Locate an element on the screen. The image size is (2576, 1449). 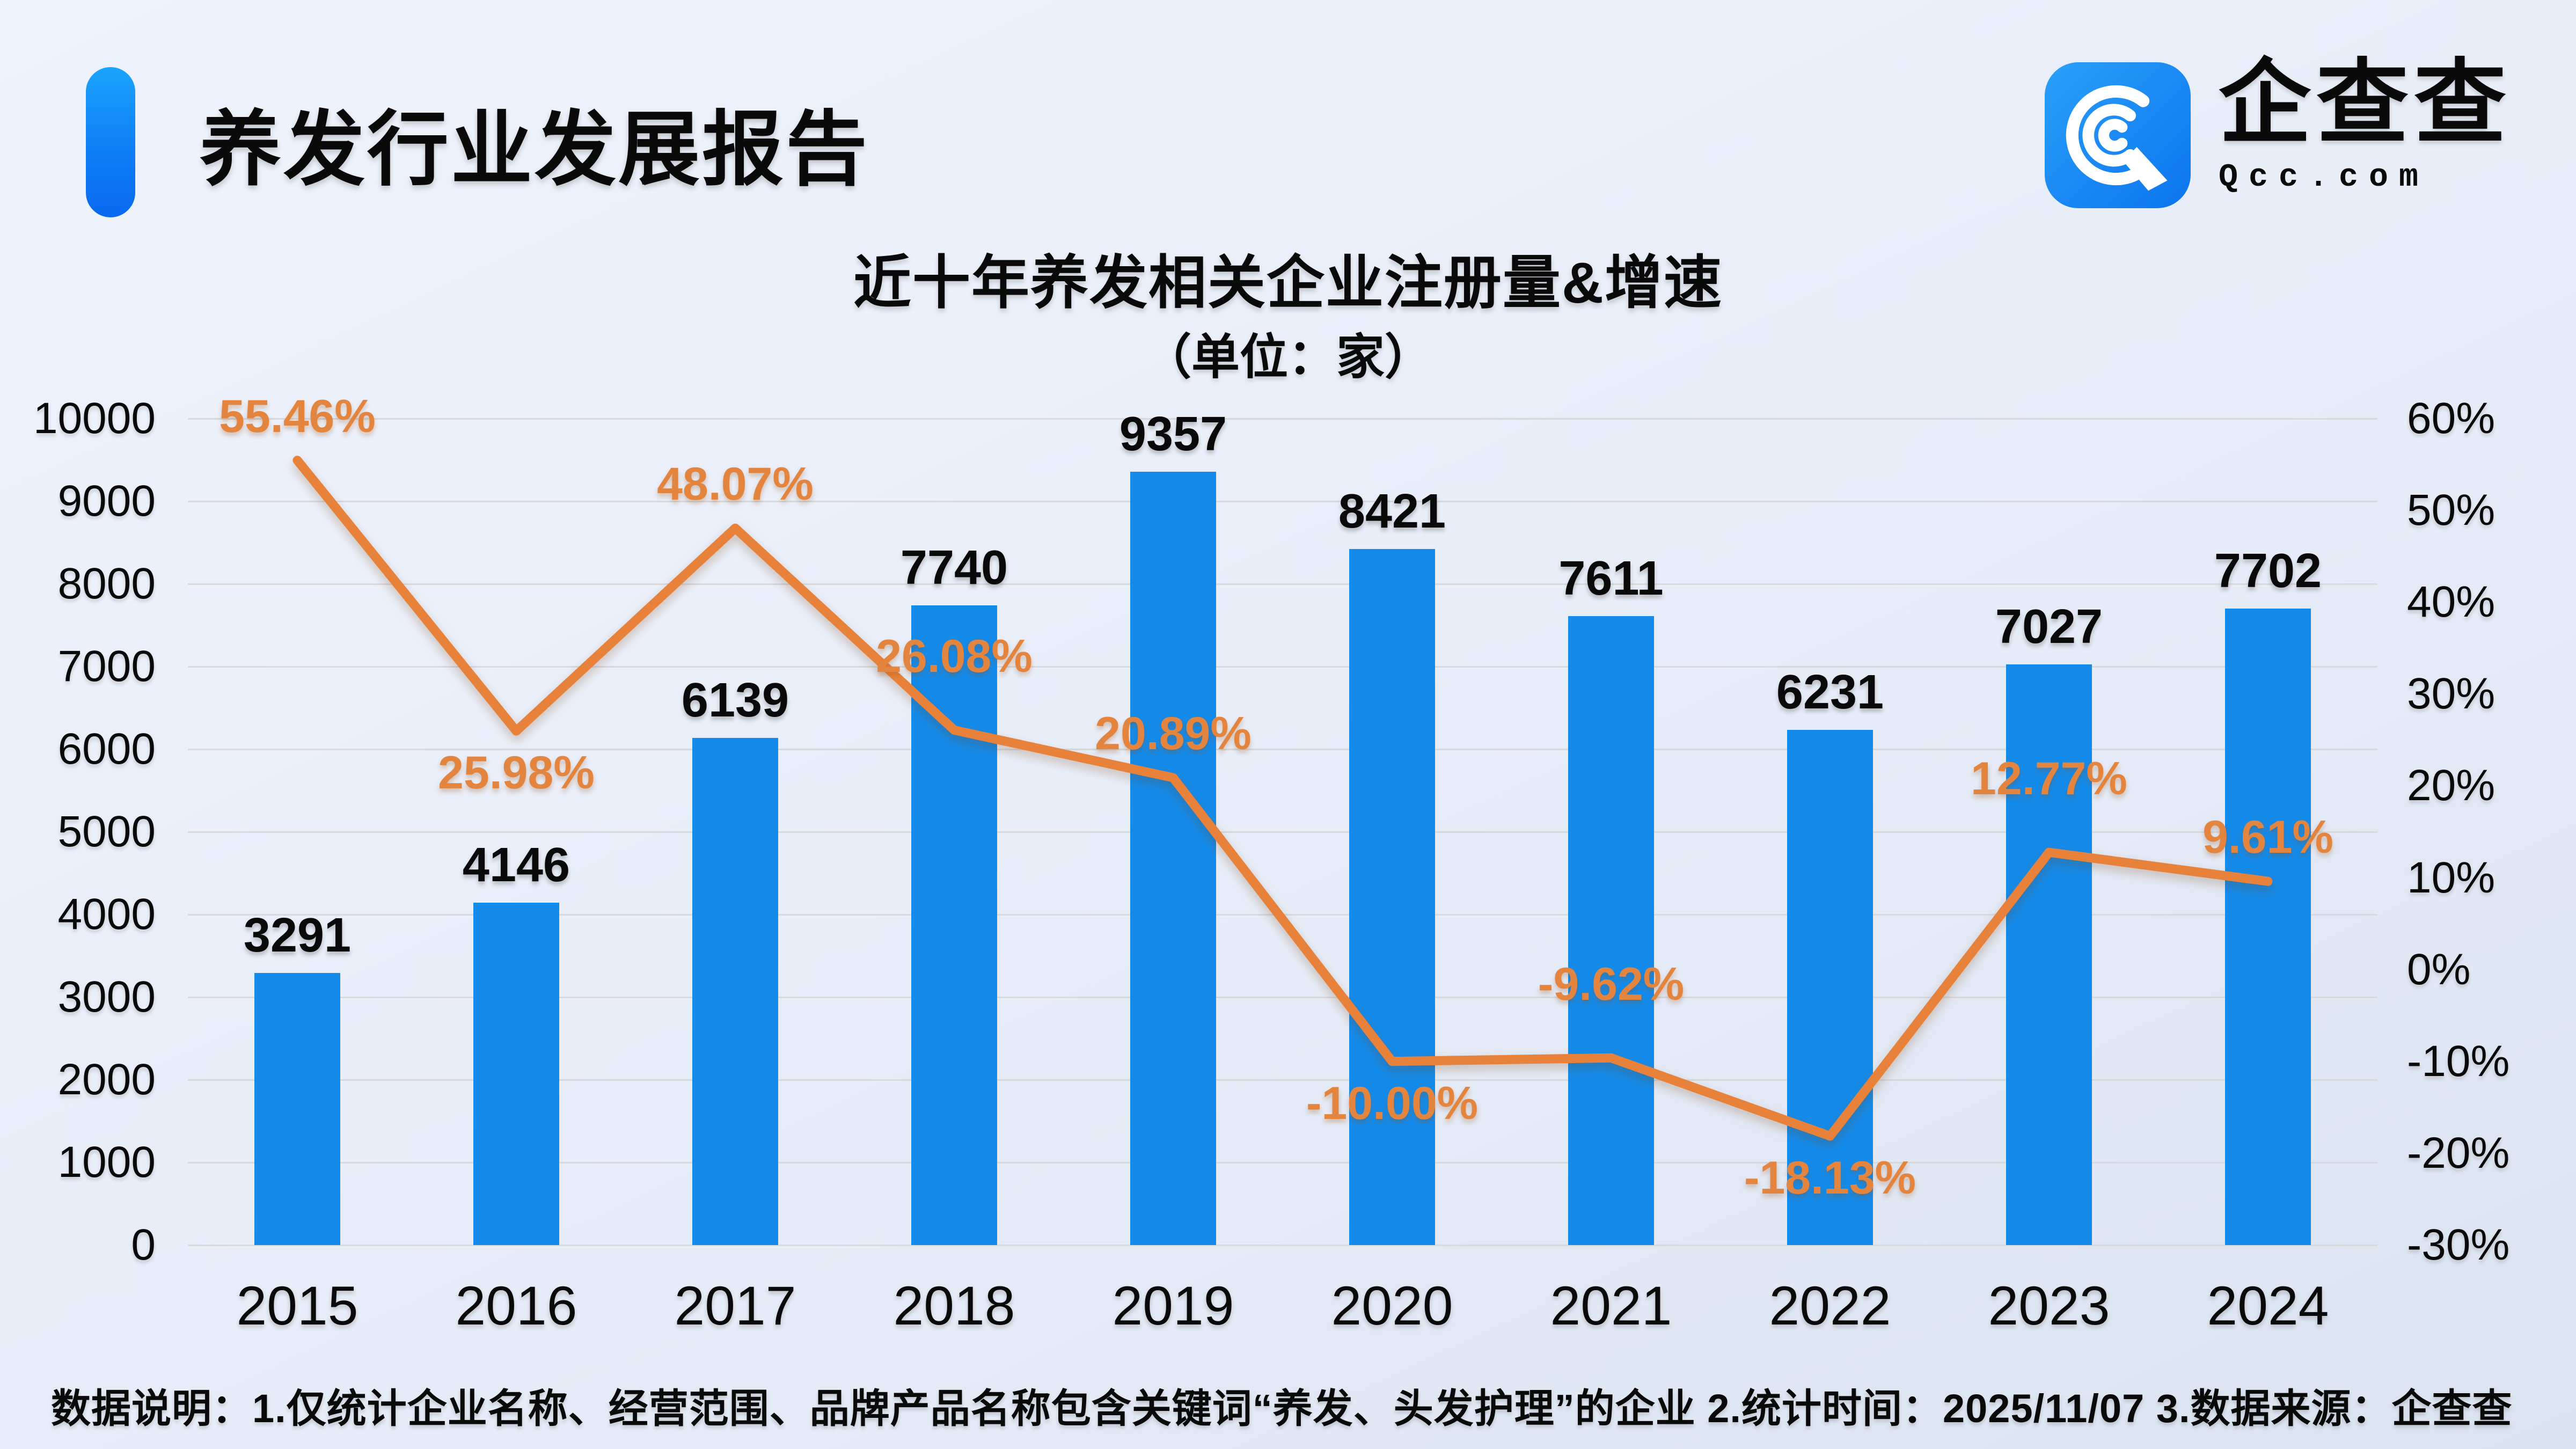
qcc-logo: 企查查 Qcc.com is located at coordinates (2278, 131).